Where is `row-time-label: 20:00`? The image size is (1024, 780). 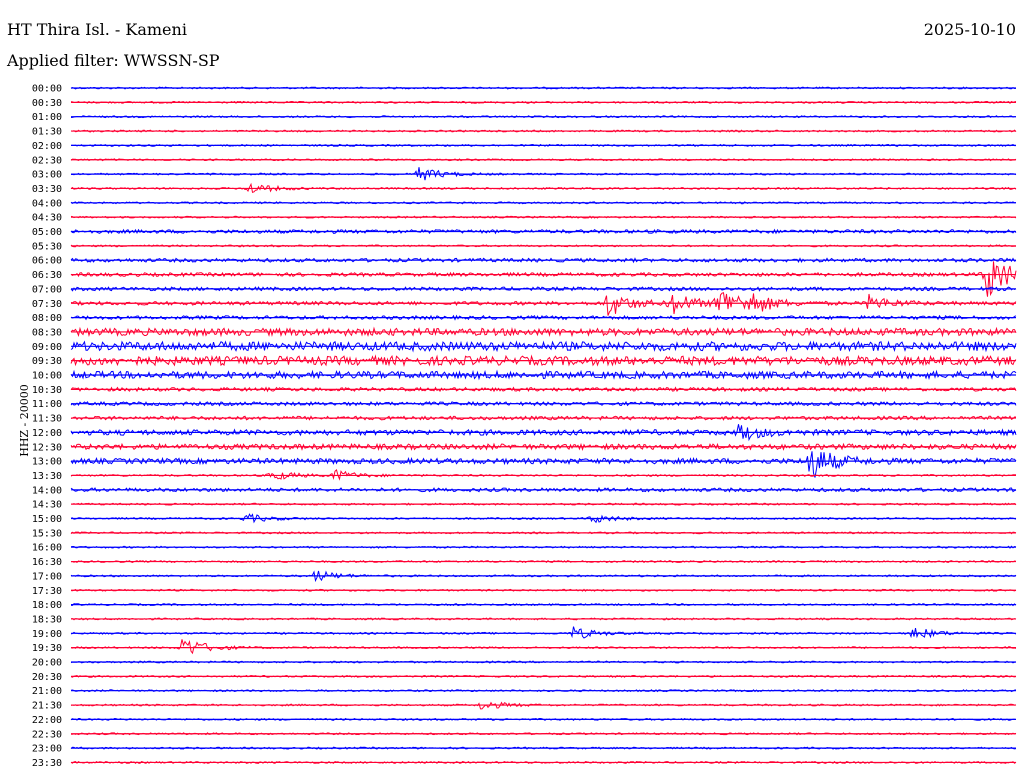
row-time-label: 20:00 is located at coordinates (47, 663).